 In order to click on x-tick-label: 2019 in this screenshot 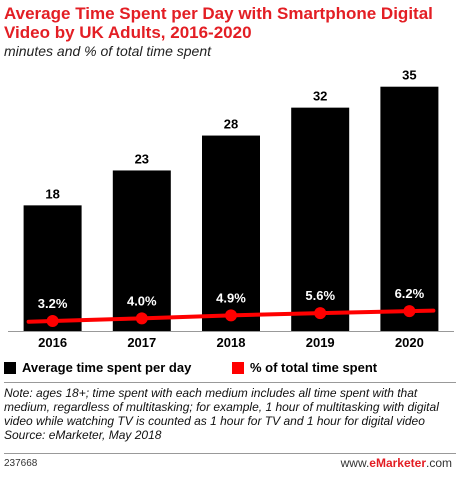, I will do `click(320, 342)`.